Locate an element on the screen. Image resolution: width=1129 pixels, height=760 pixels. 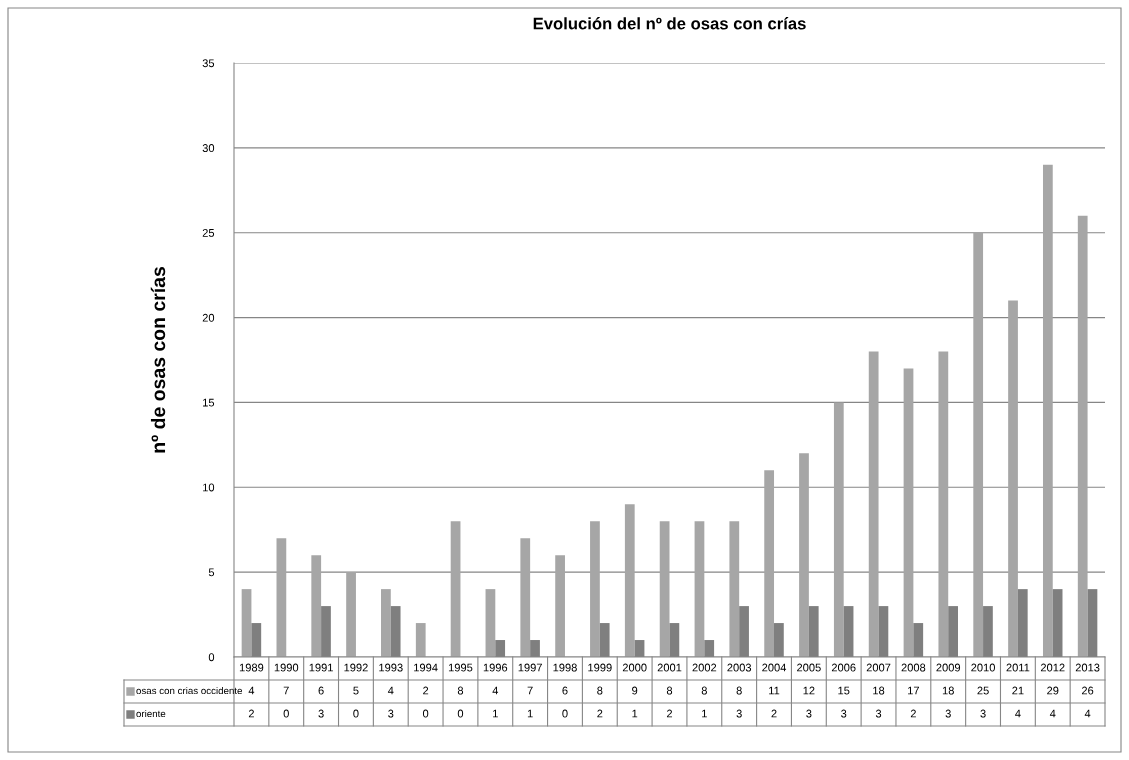
x-tick-label: 2008 is located at coordinates (913, 667).